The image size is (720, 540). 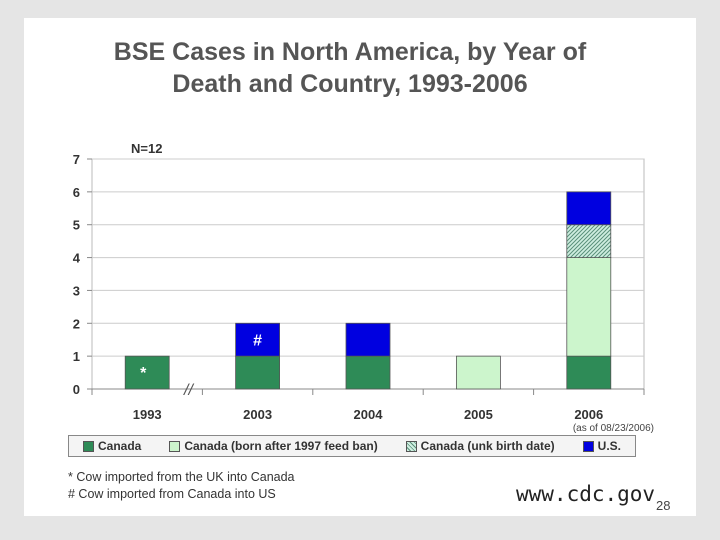 What do you see at coordinates (589, 208) in the screenshot?
I see `bar-2006-u-s-` at bounding box center [589, 208].